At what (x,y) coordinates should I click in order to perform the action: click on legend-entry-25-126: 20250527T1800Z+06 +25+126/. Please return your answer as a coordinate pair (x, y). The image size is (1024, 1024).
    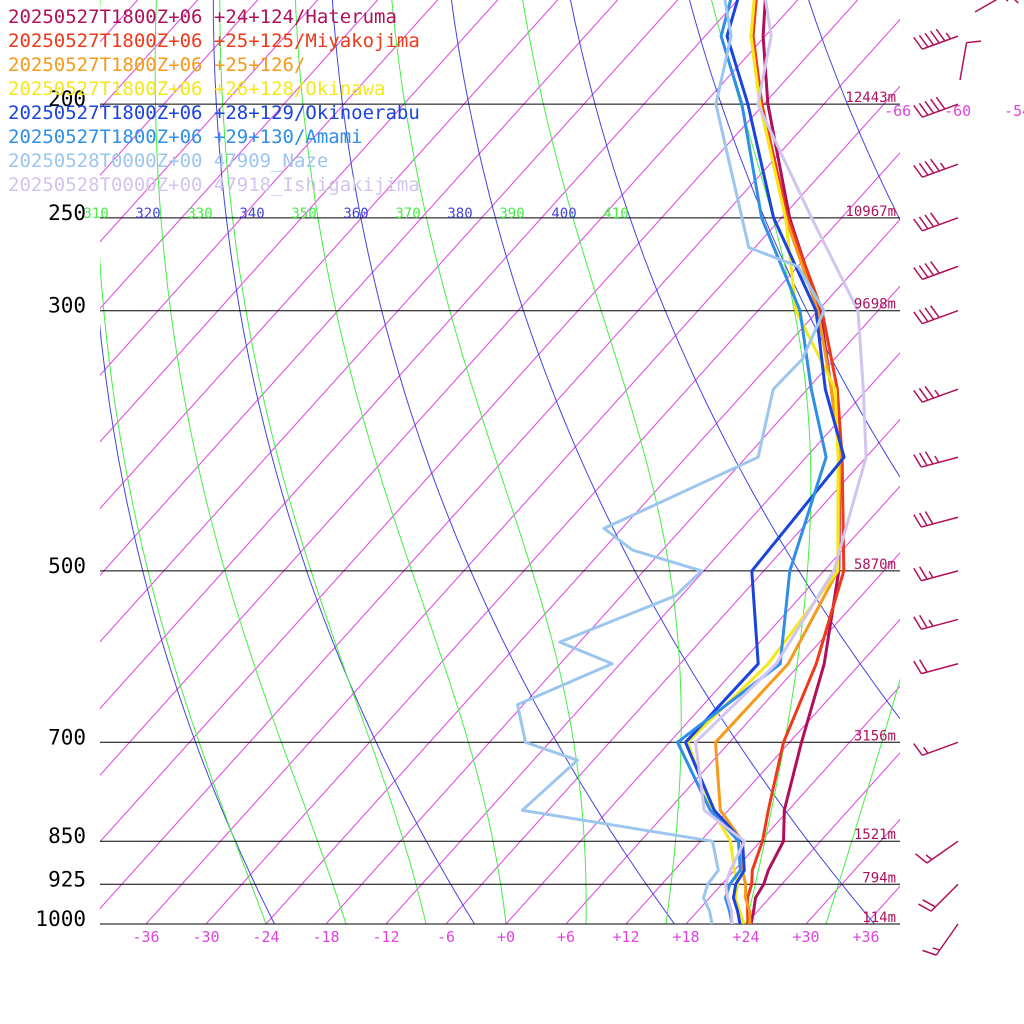
    Looking at the image, I should click on (157, 65).